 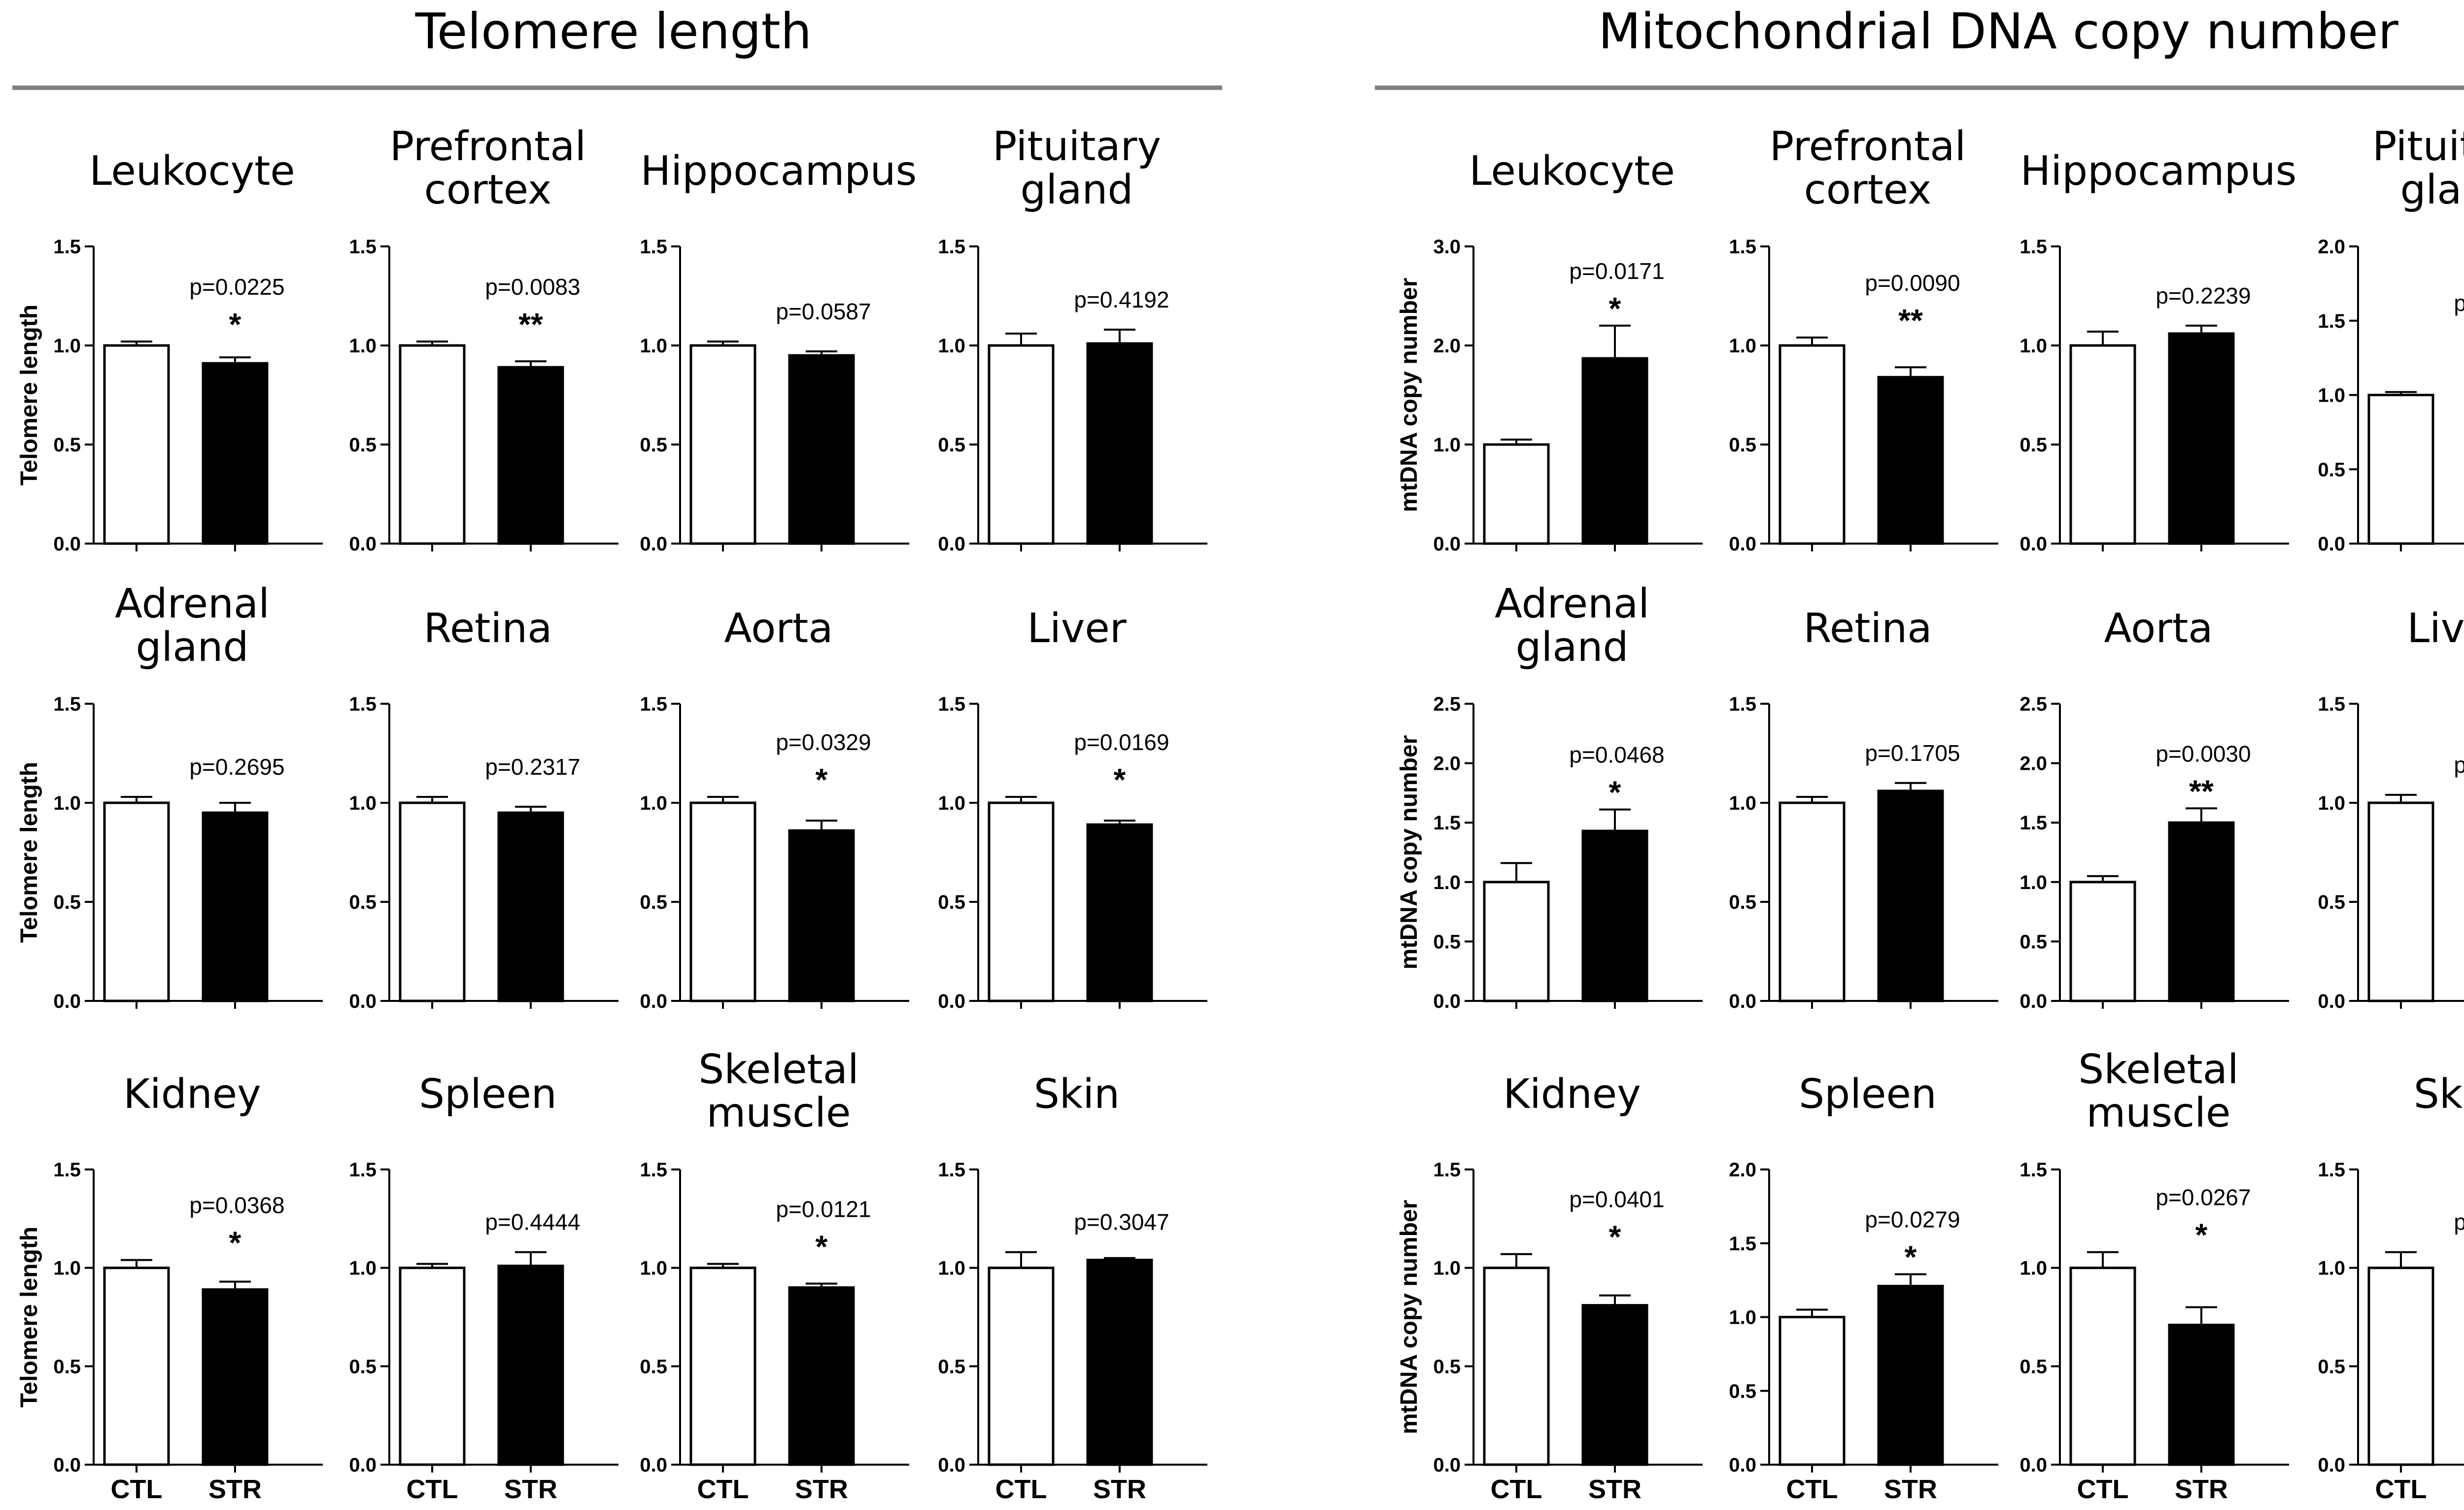 I want to click on p-value-label: p=0.0329, so click(x=823, y=742).